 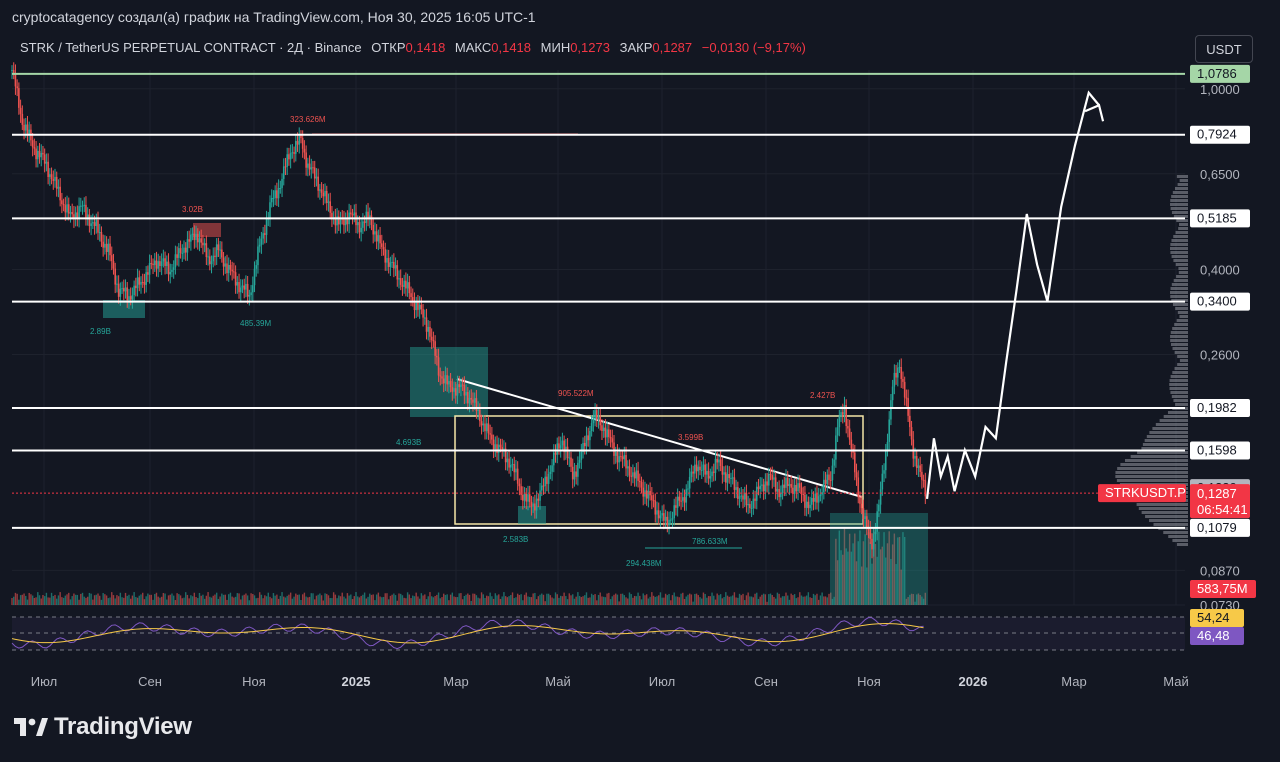 I want to click on volume-annotation: 3.599B, so click(x=690, y=437).